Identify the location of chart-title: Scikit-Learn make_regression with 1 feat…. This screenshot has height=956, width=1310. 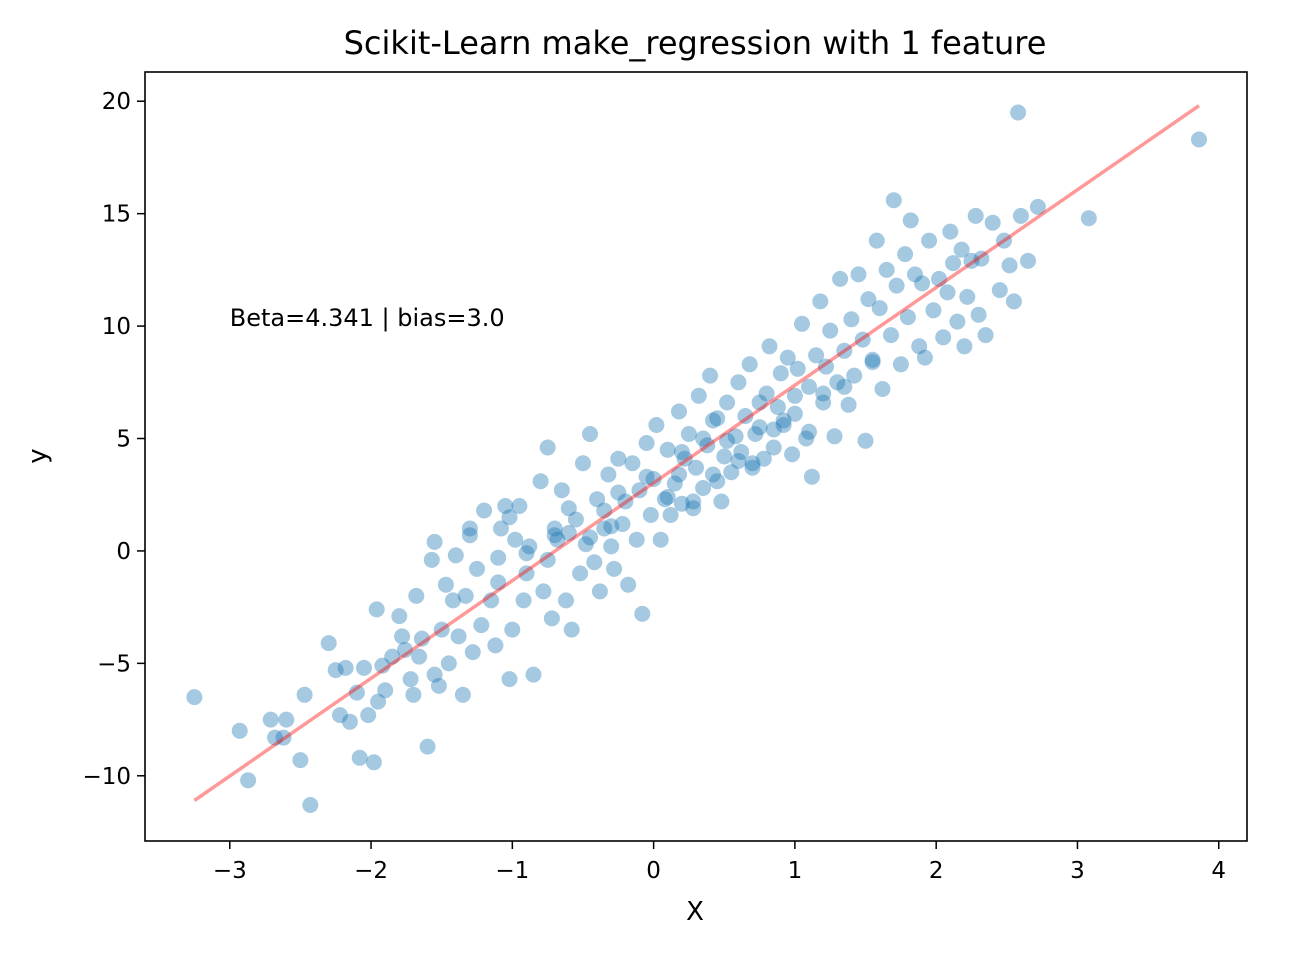
(695, 43).